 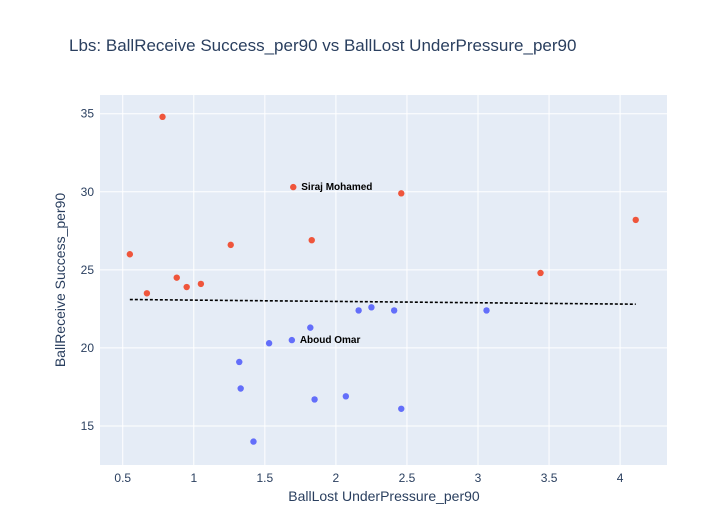 I want to click on x-tick-label: 3.5, so click(x=549, y=478).